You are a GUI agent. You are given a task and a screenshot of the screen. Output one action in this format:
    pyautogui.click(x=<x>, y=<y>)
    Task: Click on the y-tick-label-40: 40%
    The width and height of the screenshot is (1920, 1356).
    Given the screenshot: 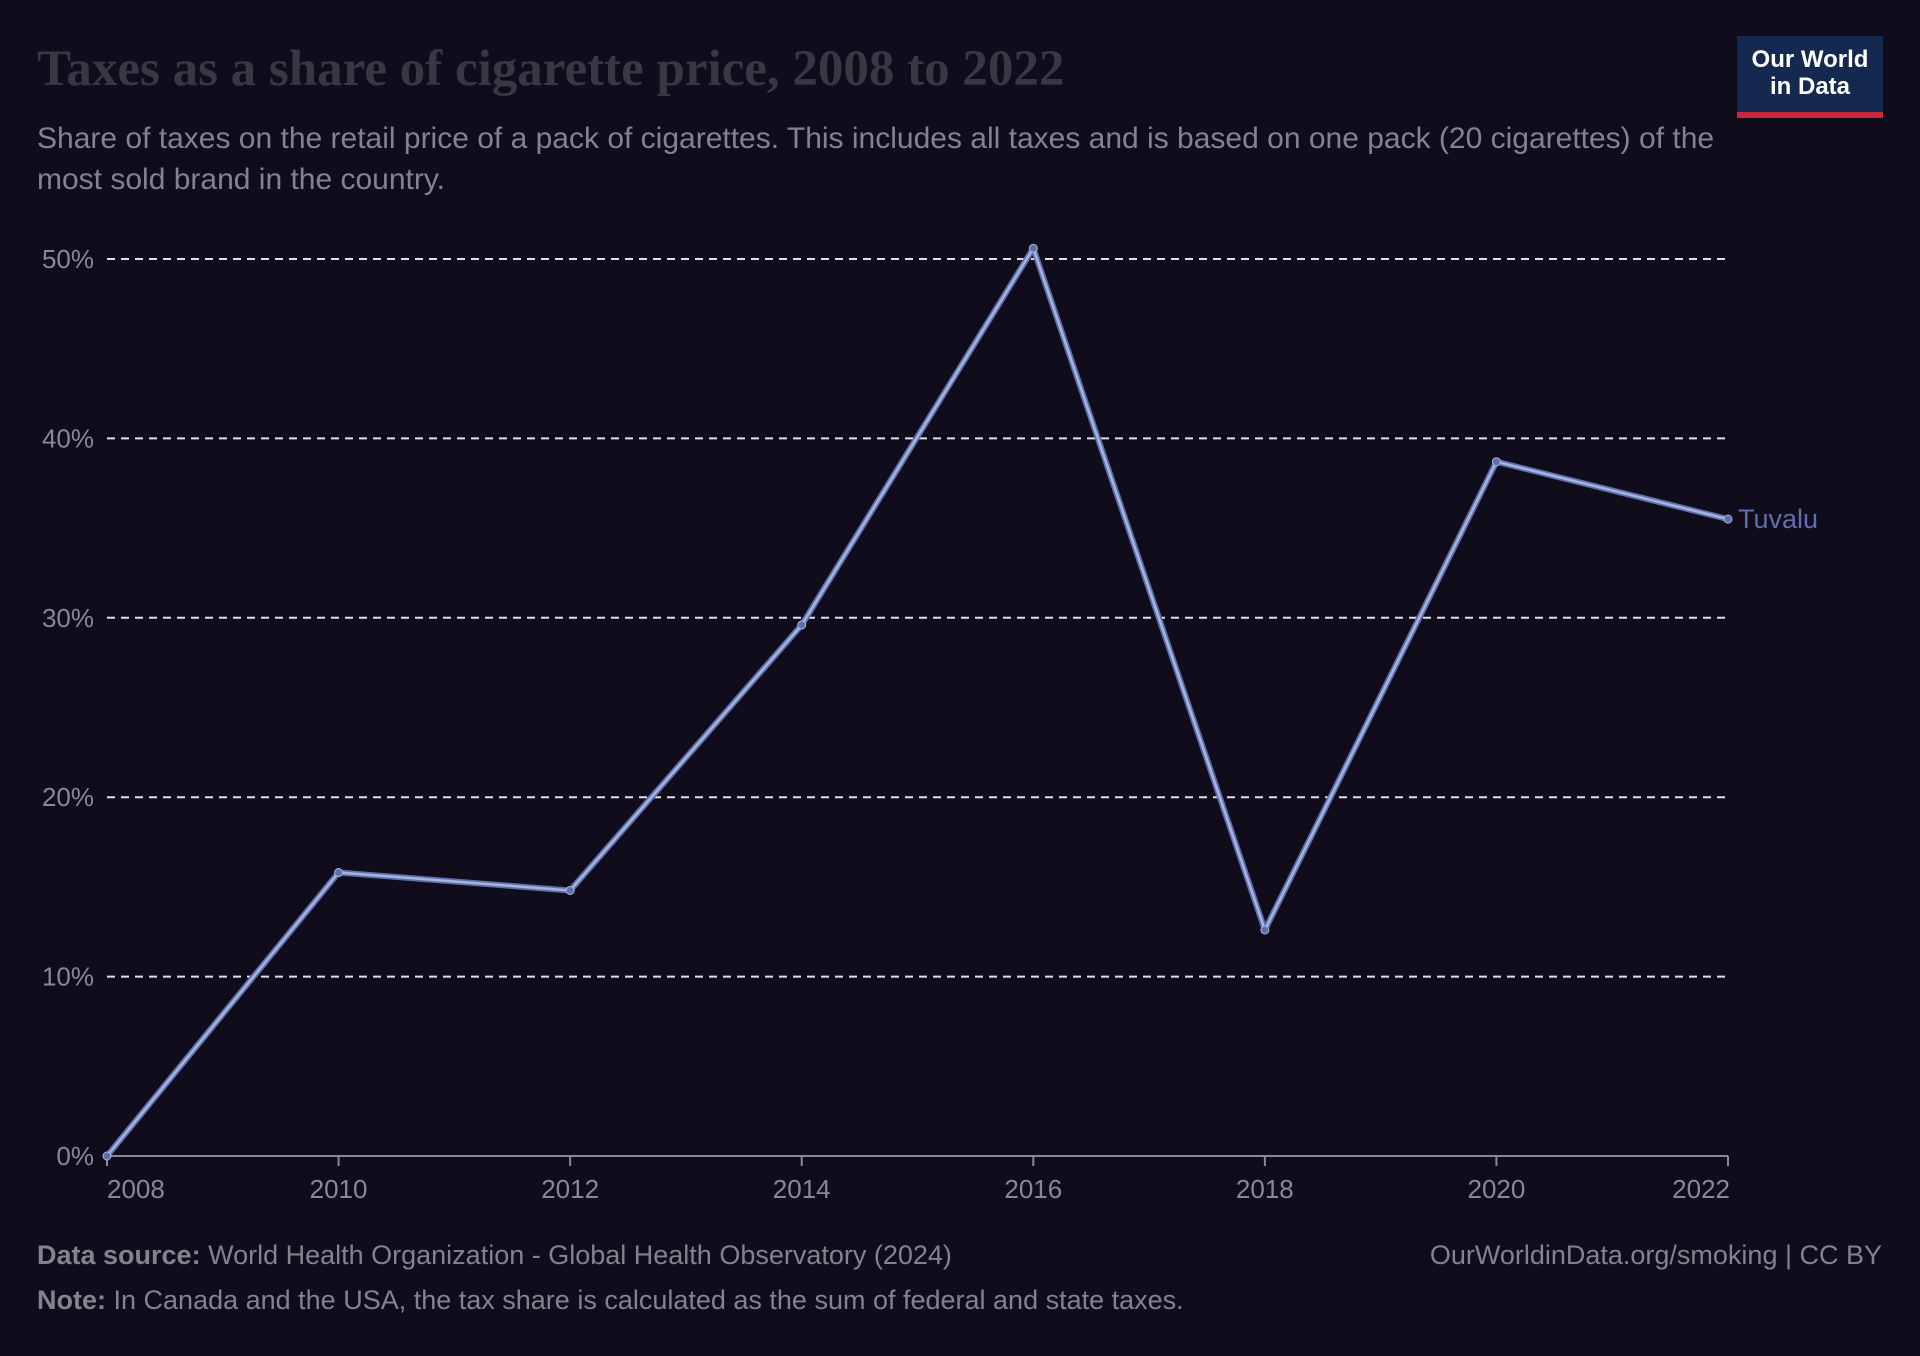 What is the action you would take?
    pyautogui.click(x=68, y=438)
    